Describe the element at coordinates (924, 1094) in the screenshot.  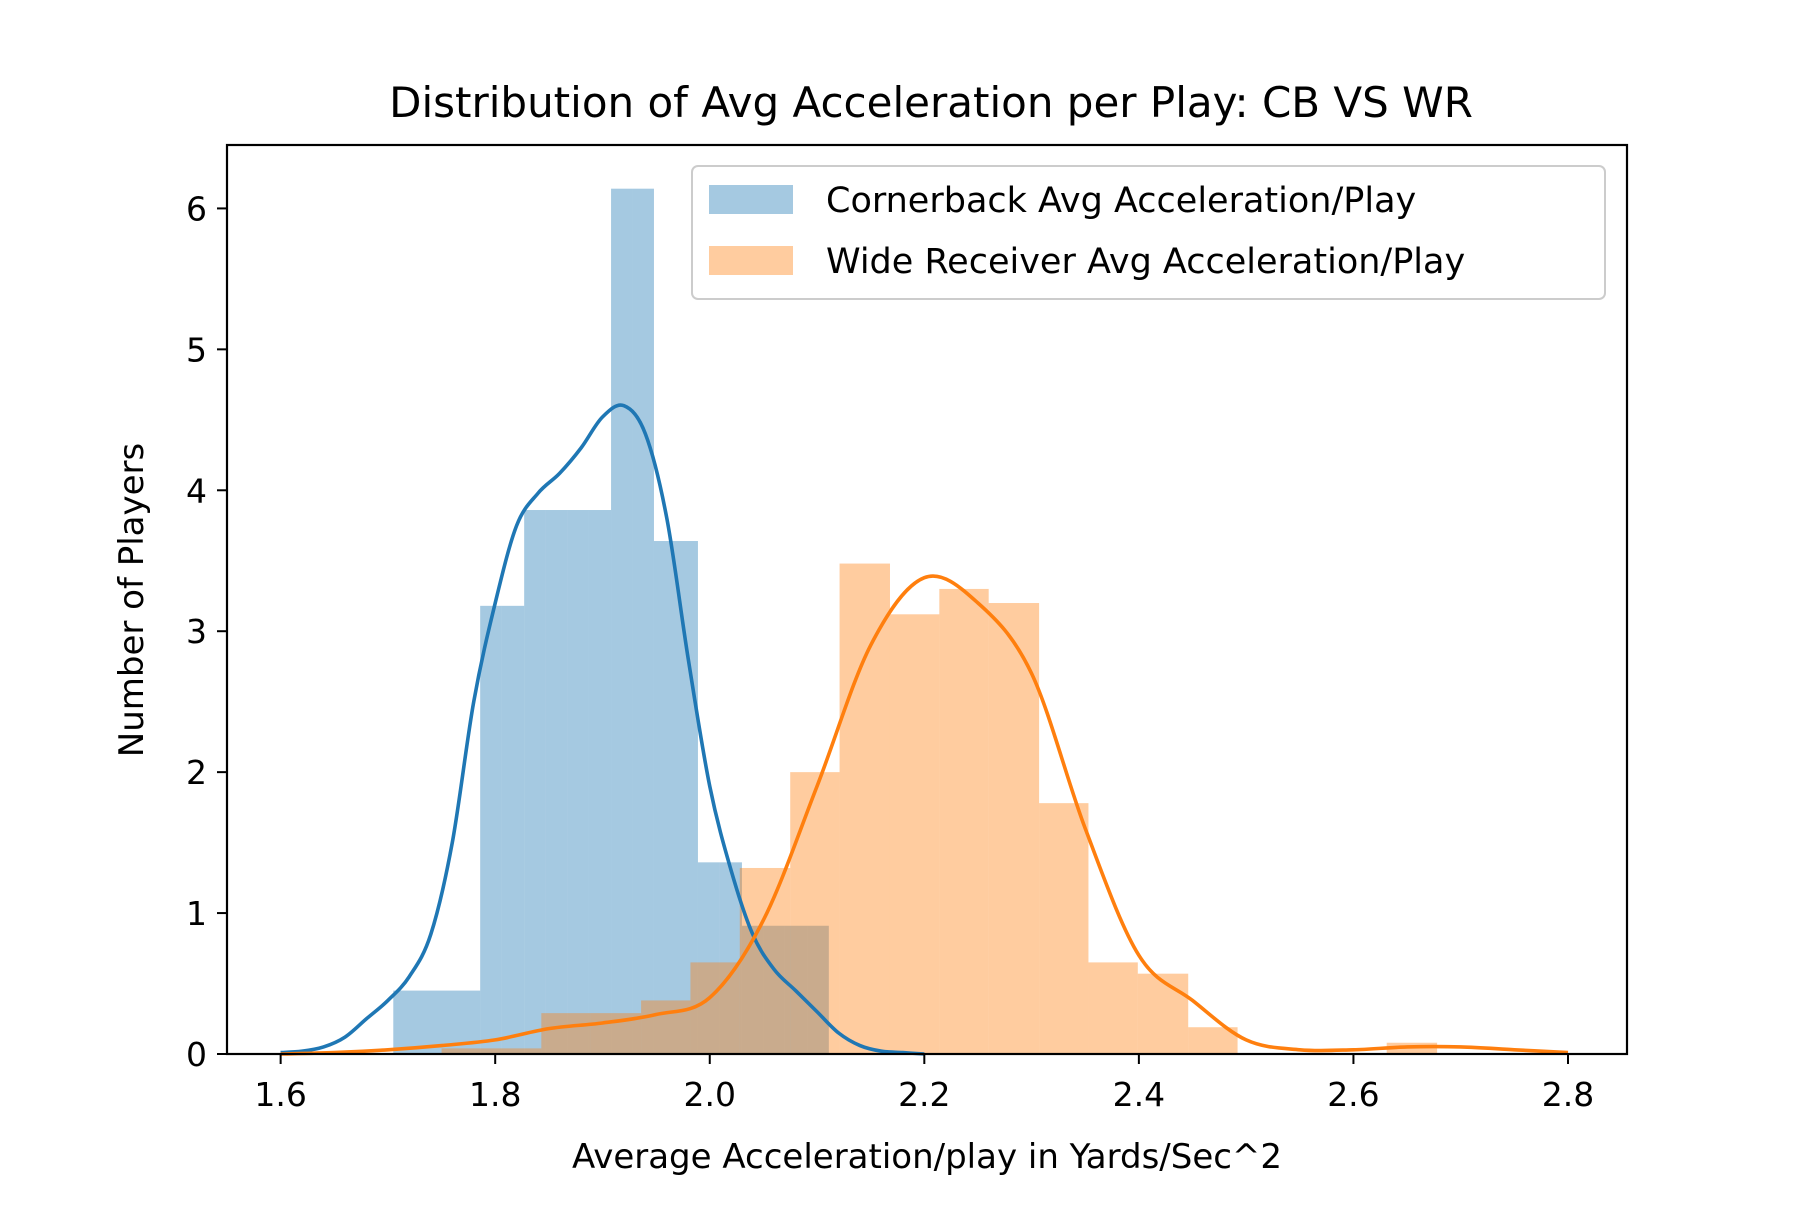
I see `x-tick-label: 2.2` at that location.